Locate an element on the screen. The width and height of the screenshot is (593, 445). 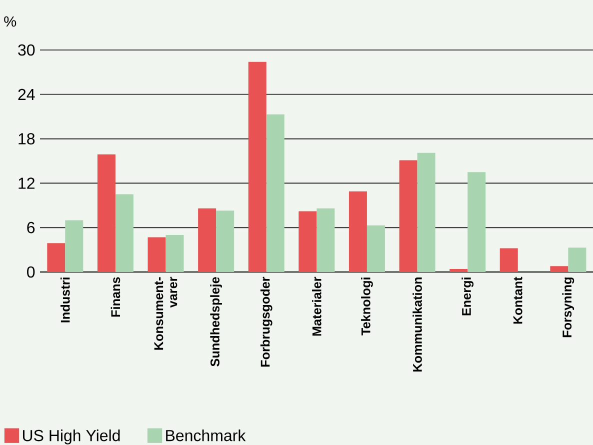
y-tick-label: 30 is located at coordinates (26, 50).